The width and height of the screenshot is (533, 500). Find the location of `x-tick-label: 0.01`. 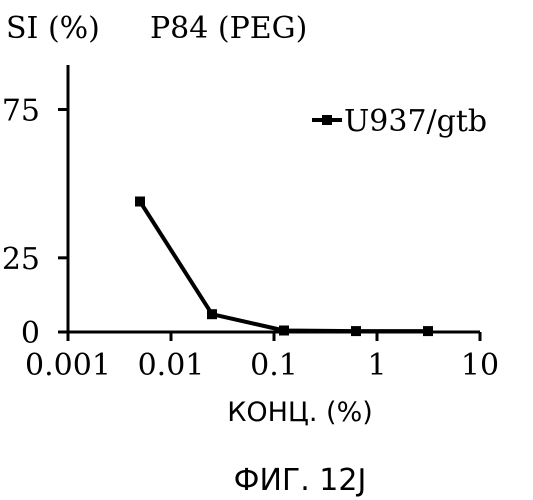

x-tick-label: 0.01 is located at coordinates (171, 365).